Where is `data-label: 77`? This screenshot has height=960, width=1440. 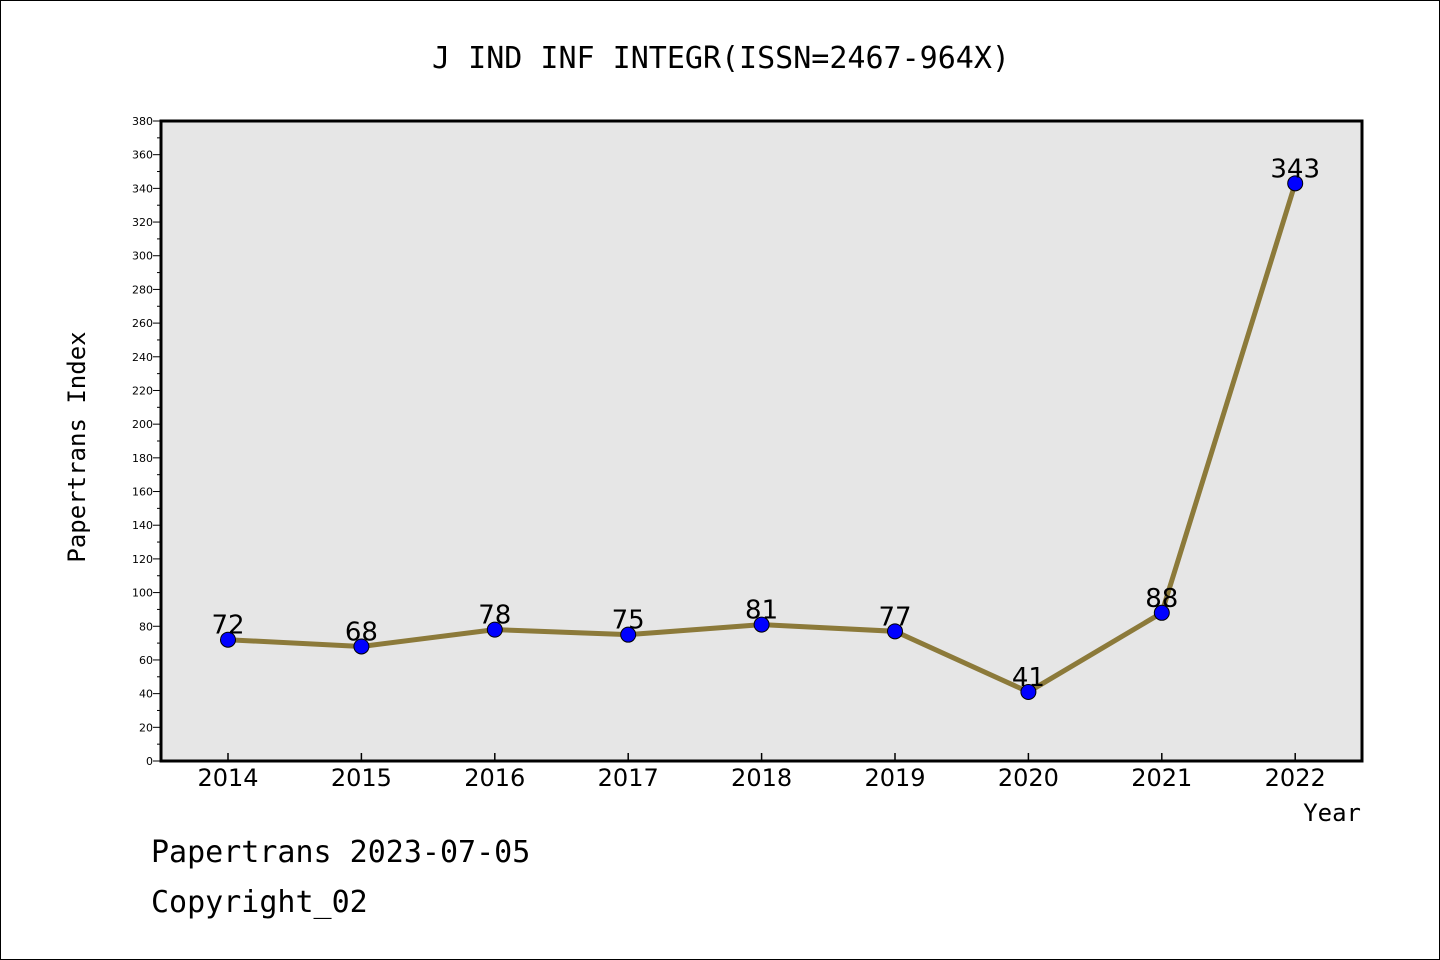
data-label: 77 is located at coordinates (894, 617).